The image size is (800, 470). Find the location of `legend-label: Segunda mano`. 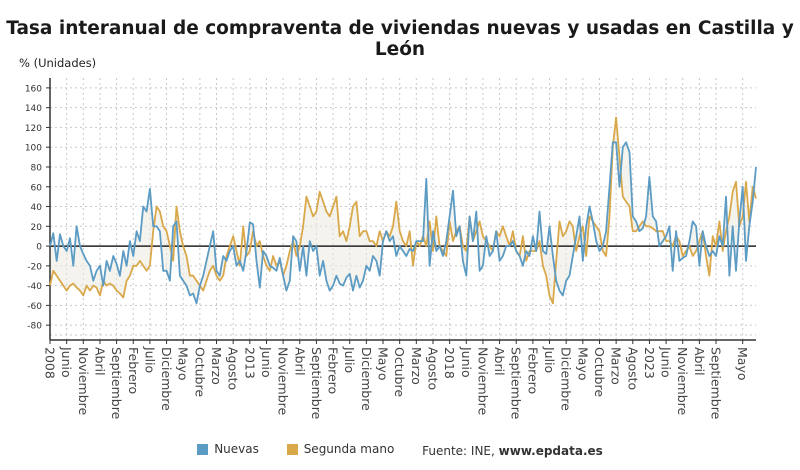

legend-label: Segunda mano is located at coordinates (349, 449).